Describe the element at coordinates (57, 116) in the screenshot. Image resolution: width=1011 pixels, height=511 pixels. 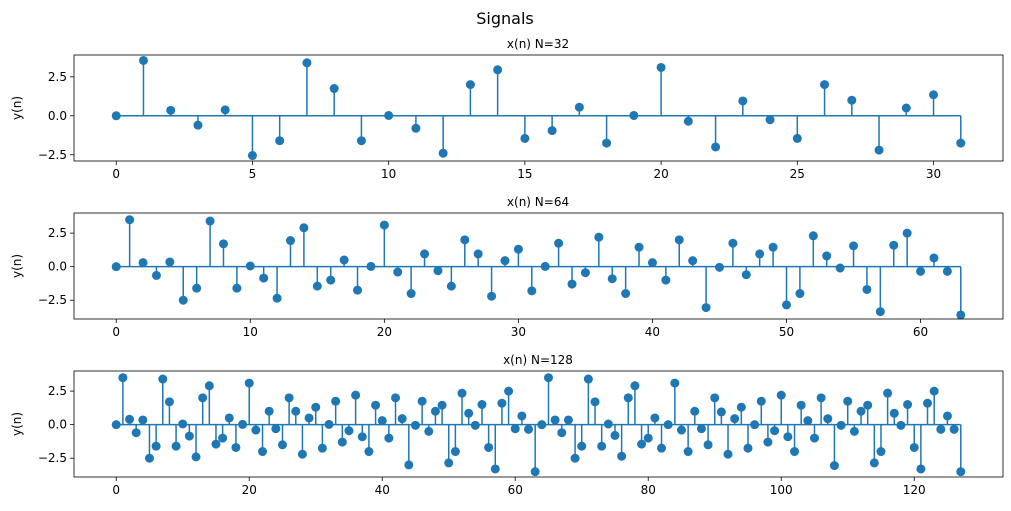
I see `y-tick-label: 0.0` at that location.